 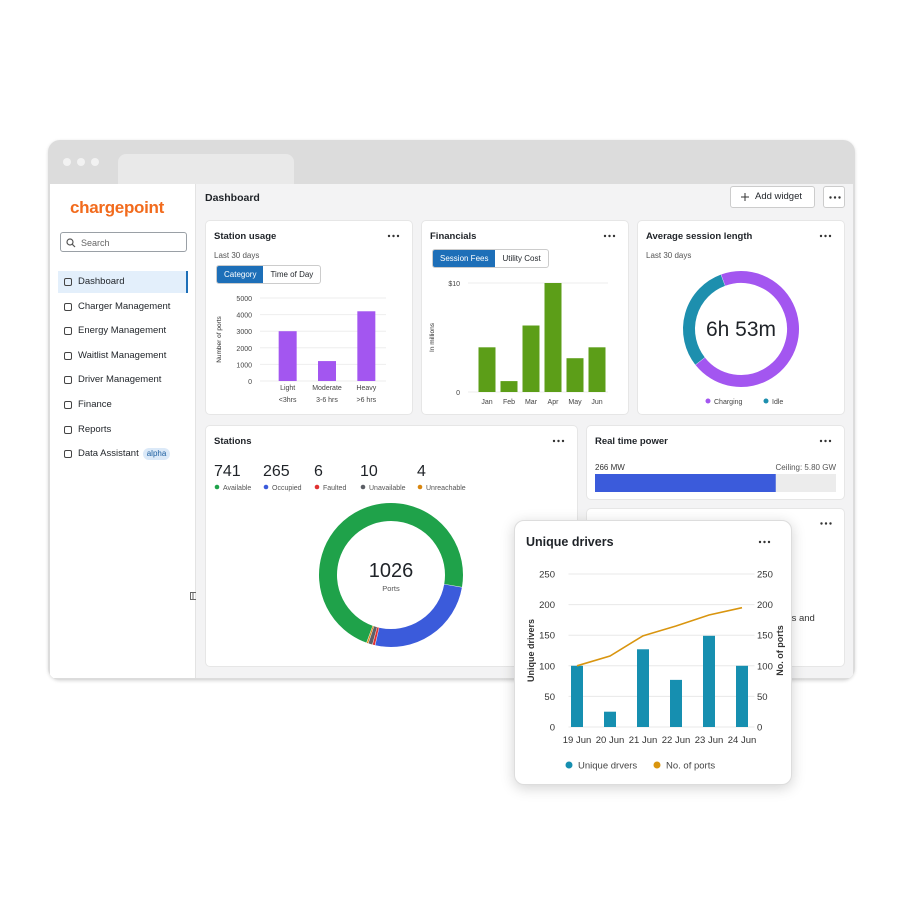 I want to click on y2-tick-label: 250, so click(x=765, y=575).